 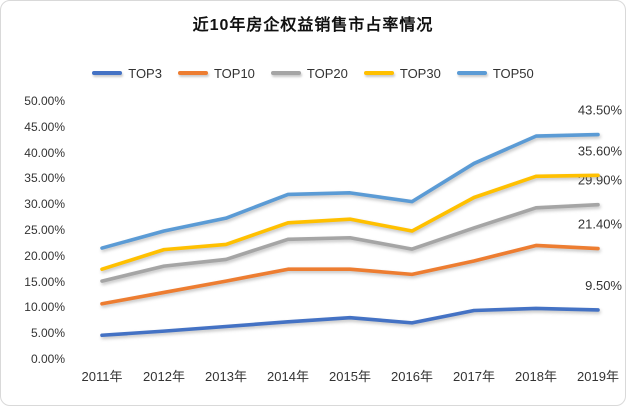 I want to click on data-label-top30: 35.60%, so click(x=600, y=150).